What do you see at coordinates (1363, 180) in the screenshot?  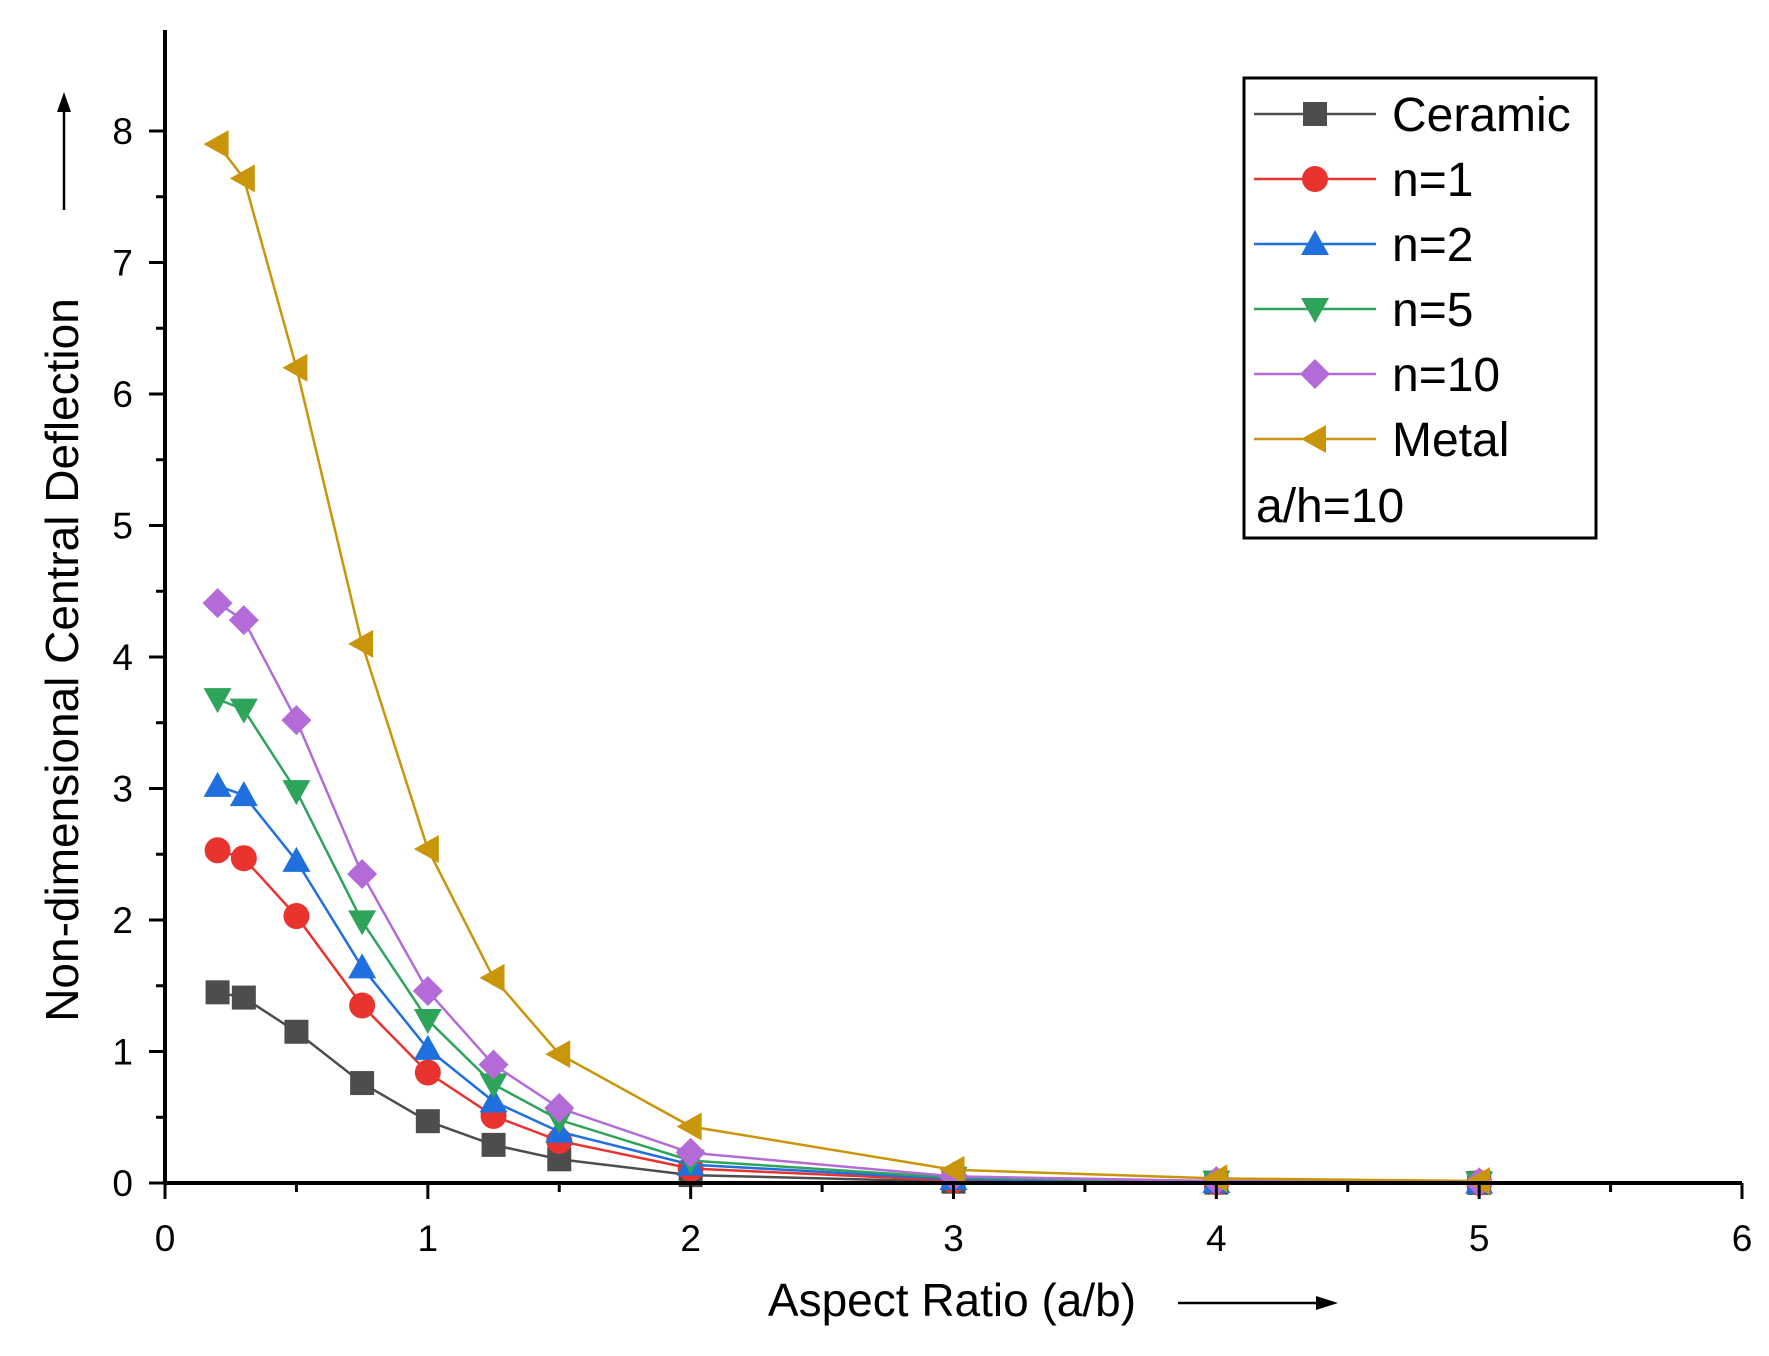 I see `legend-item: n=1` at bounding box center [1363, 180].